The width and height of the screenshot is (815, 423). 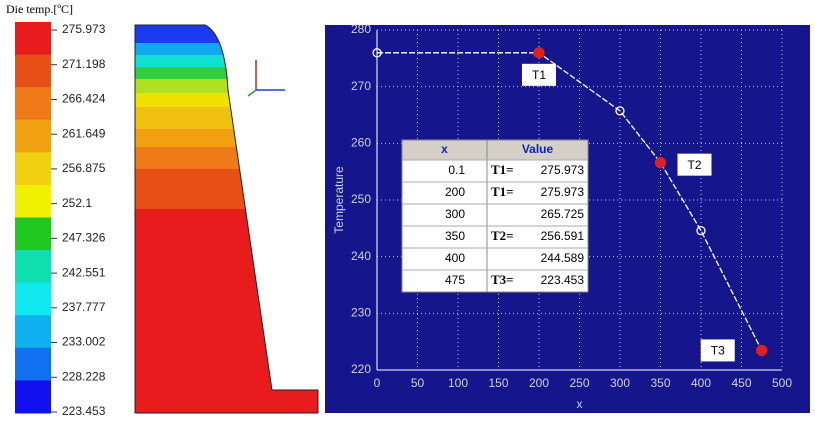 What do you see at coordinates (456, 170) in the screenshot?
I see `table-cell: 0.1` at bounding box center [456, 170].